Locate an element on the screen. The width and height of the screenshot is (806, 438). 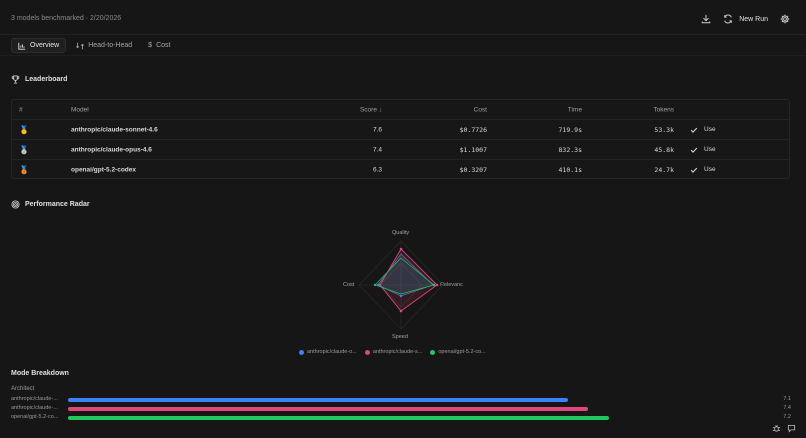
trophy-icon is located at coordinates (15, 79).